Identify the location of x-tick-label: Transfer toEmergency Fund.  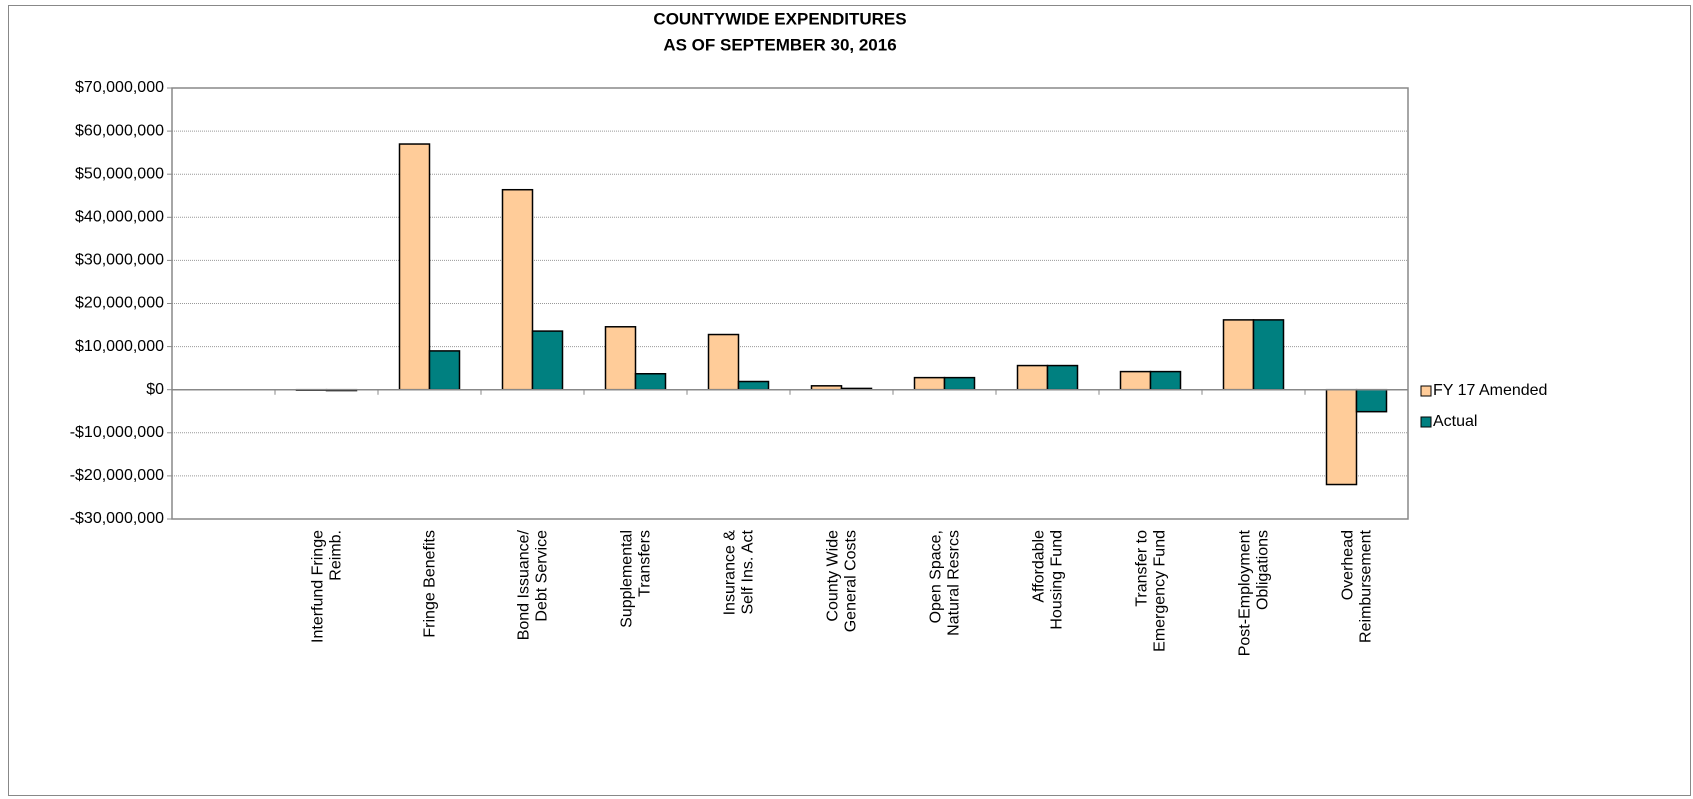
(1151, 591).